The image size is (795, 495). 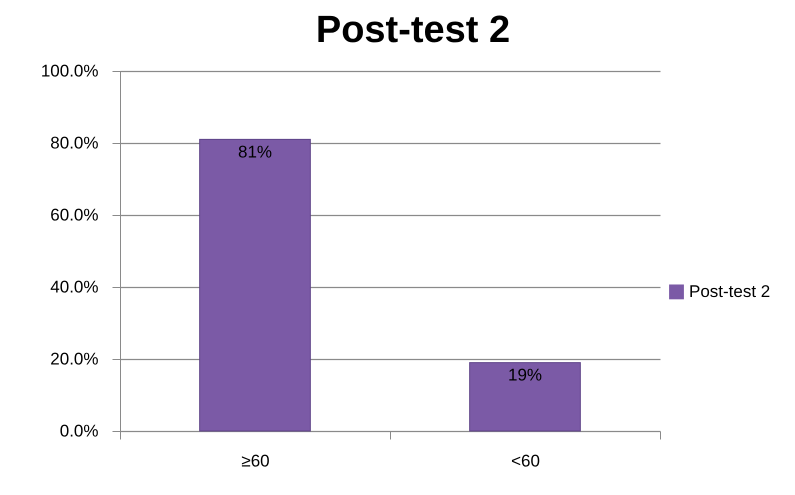 What do you see at coordinates (255, 152) in the screenshot?
I see `data-label: 81%` at bounding box center [255, 152].